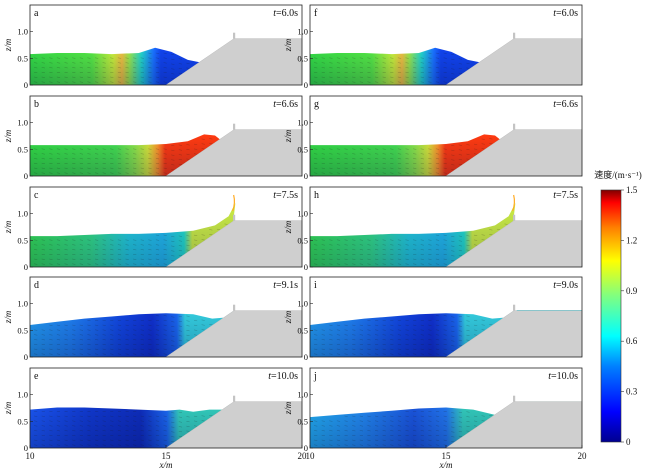  Describe the element at coordinates (315, 285) in the screenshot. I see `panel-letter: i` at that location.